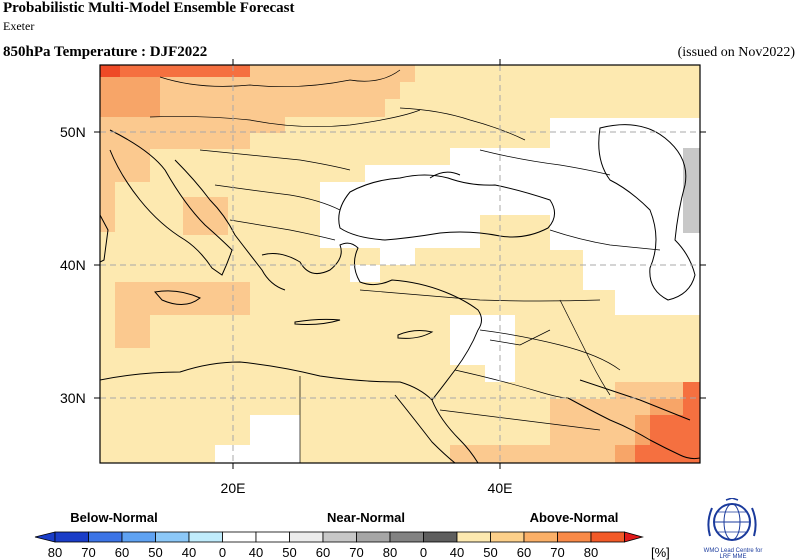 The height and width of the screenshot is (560, 800). I want to click on map-subtitle: Exeter, so click(19, 26).